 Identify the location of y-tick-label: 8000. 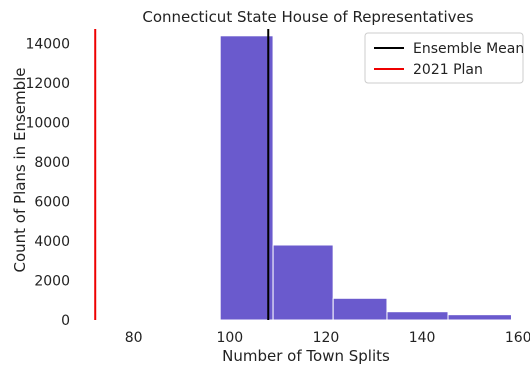
(52, 163).